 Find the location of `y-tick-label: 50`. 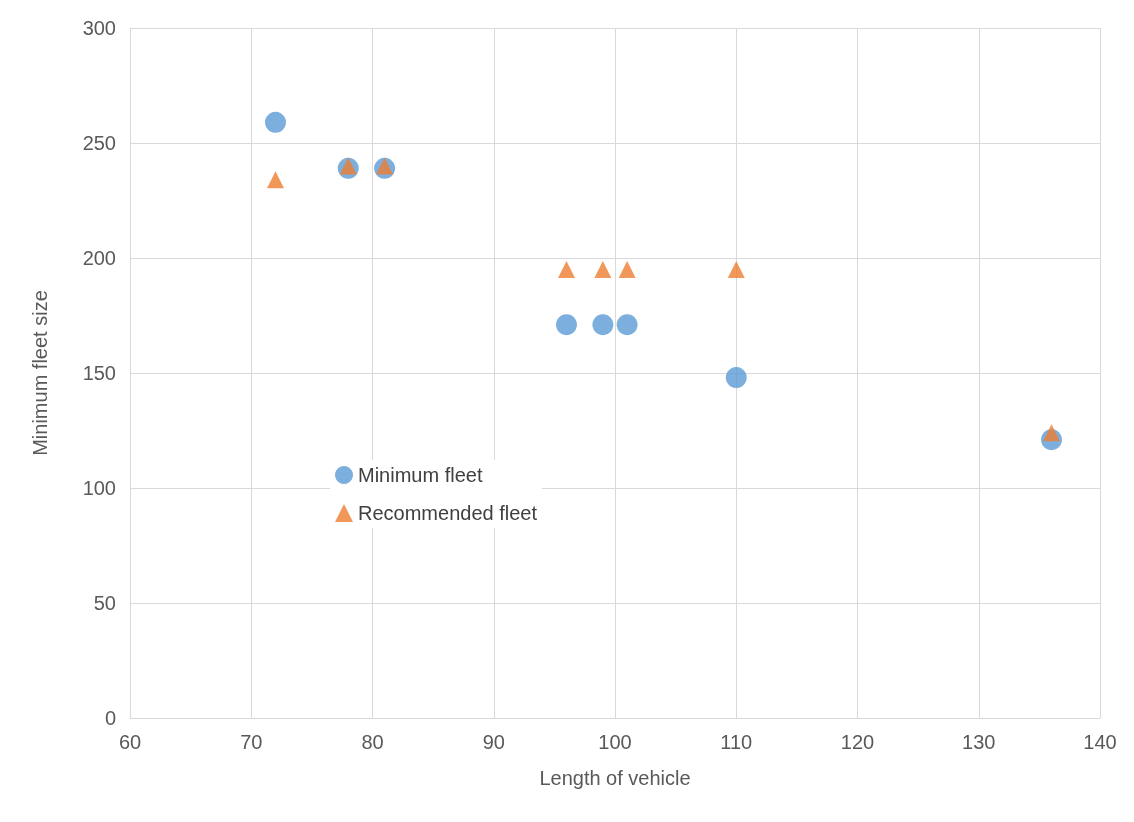

y-tick-label: 50 is located at coordinates (104, 603).